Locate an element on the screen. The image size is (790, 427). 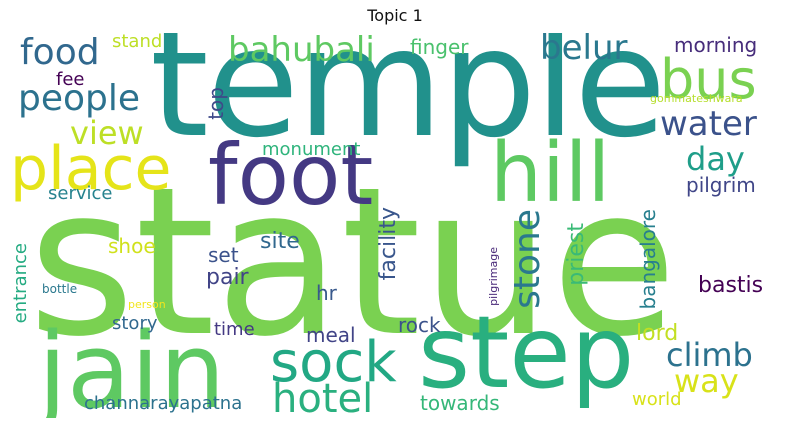
word-facility: facility is located at coordinates (388, 244).